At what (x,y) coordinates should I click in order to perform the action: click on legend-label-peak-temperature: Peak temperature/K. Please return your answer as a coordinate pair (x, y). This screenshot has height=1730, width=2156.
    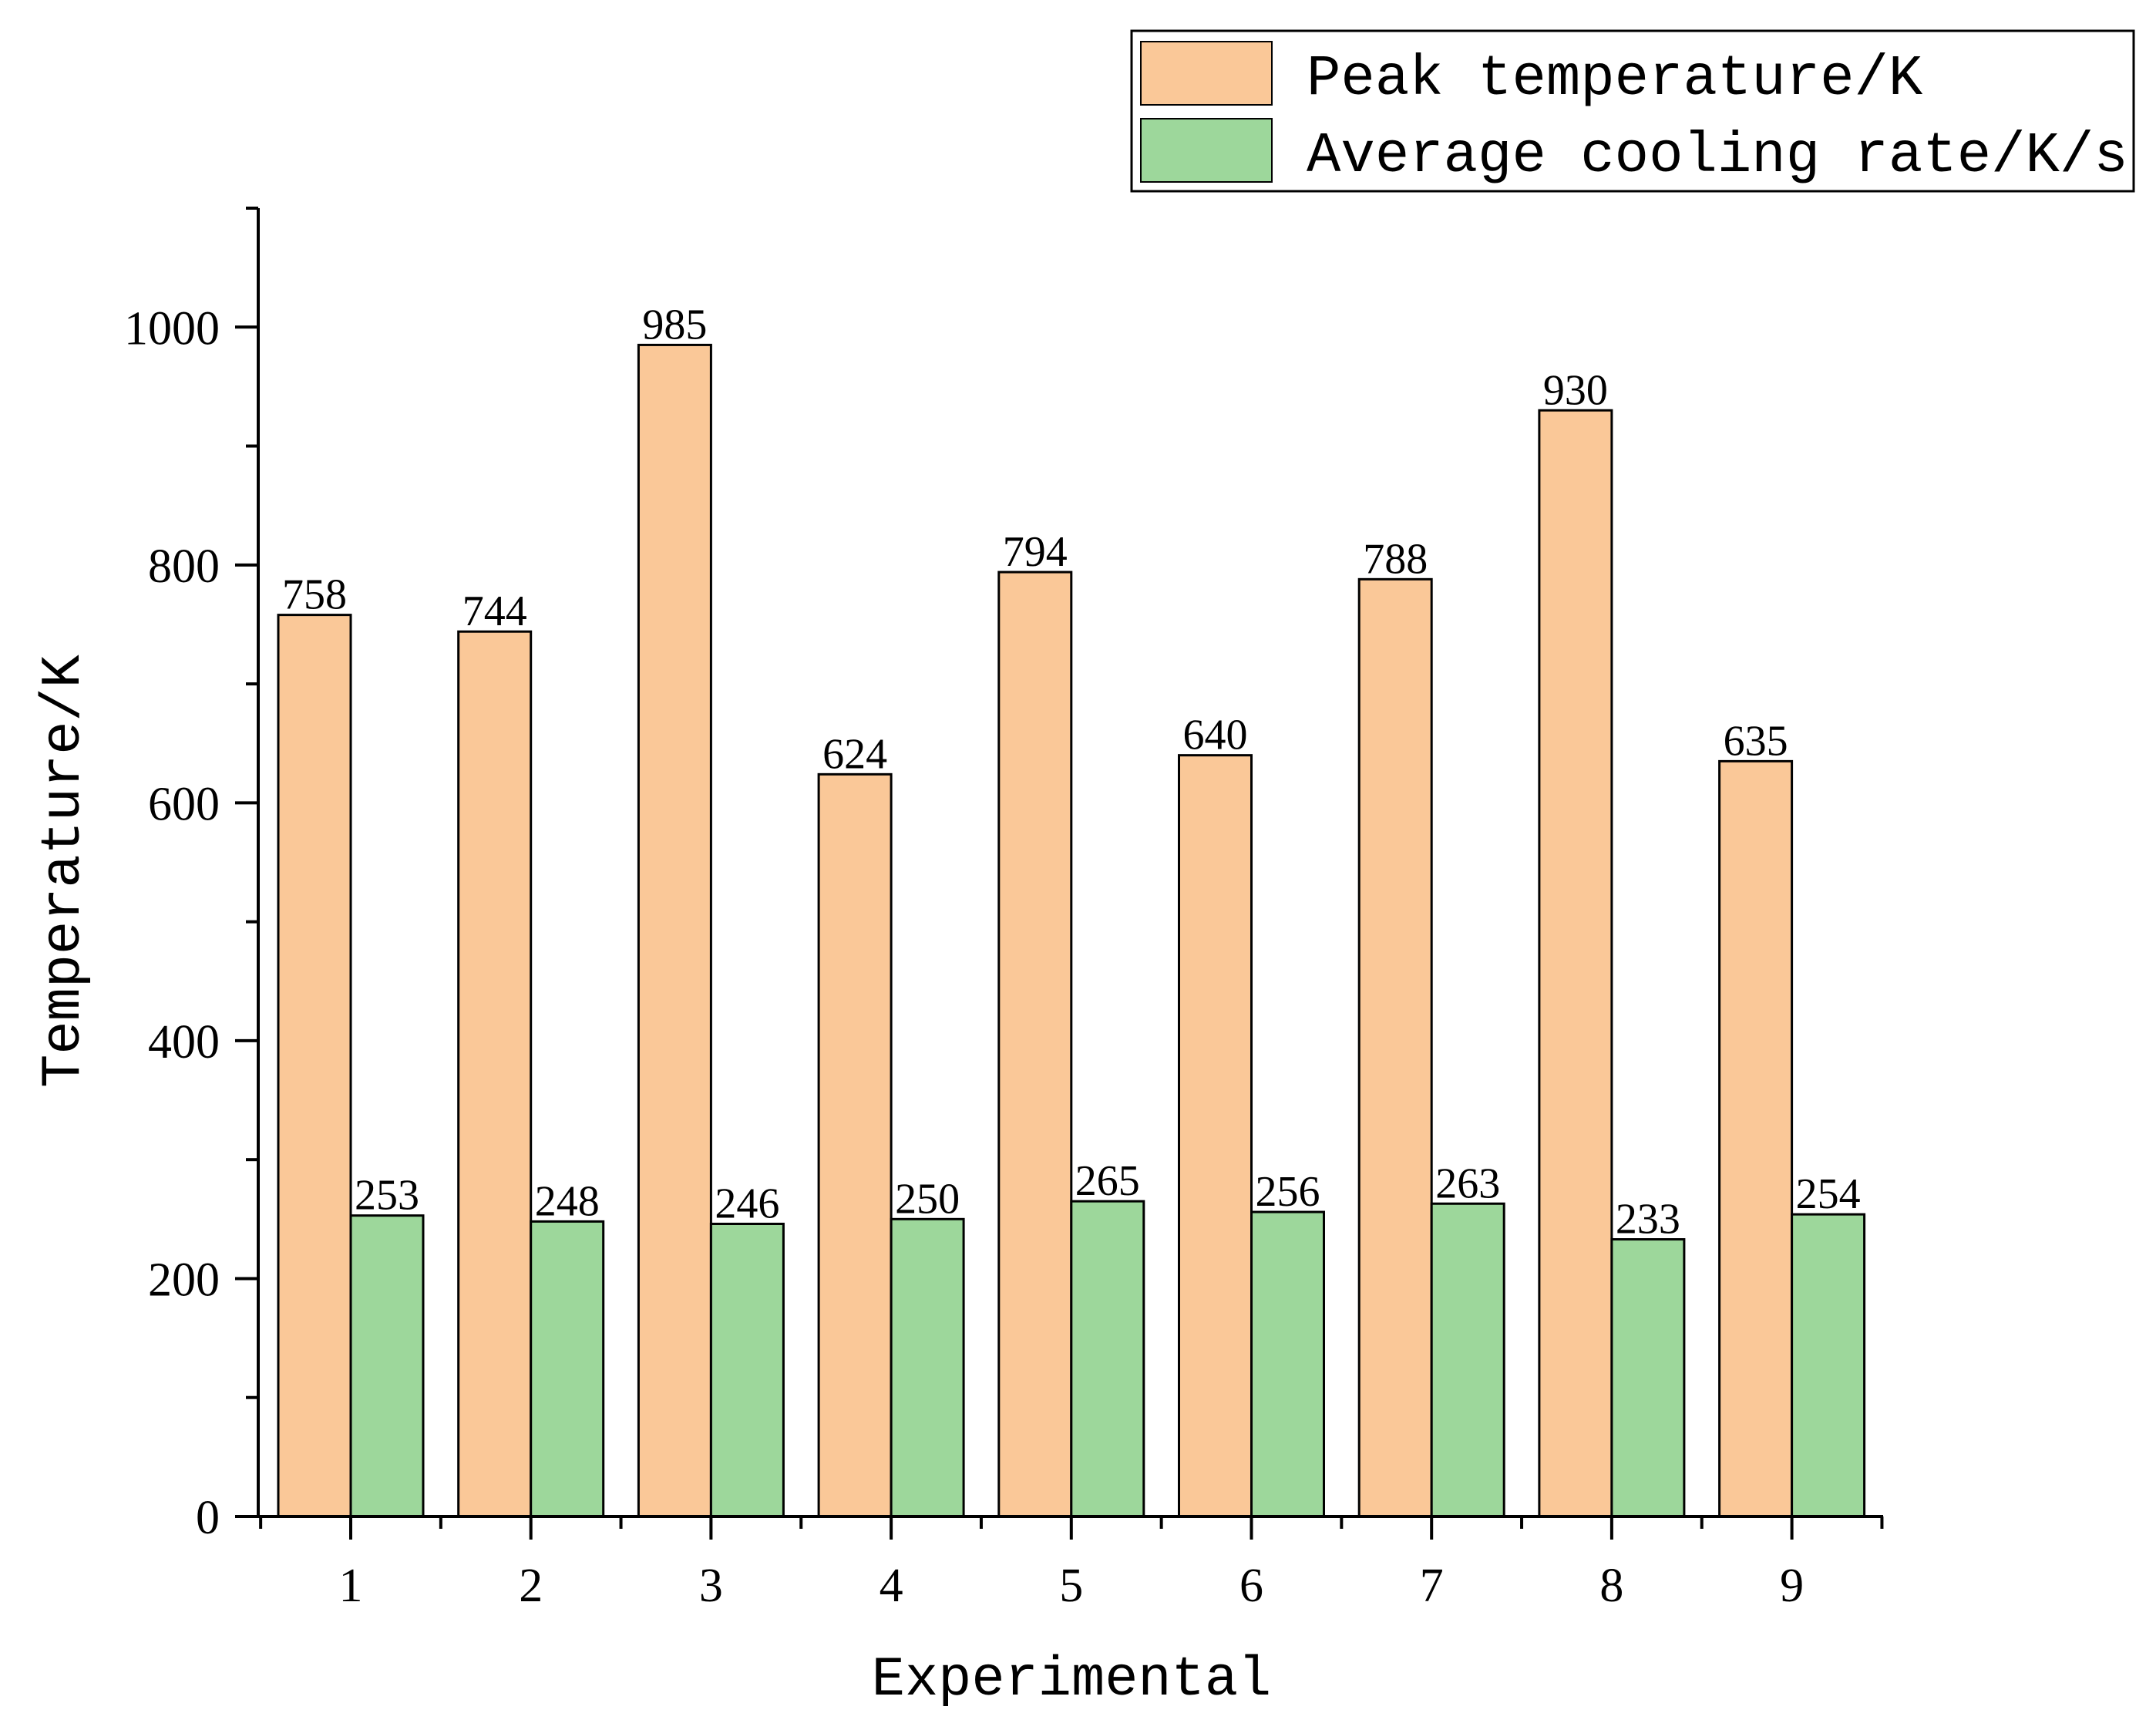
    Looking at the image, I should click on (1615, 79).